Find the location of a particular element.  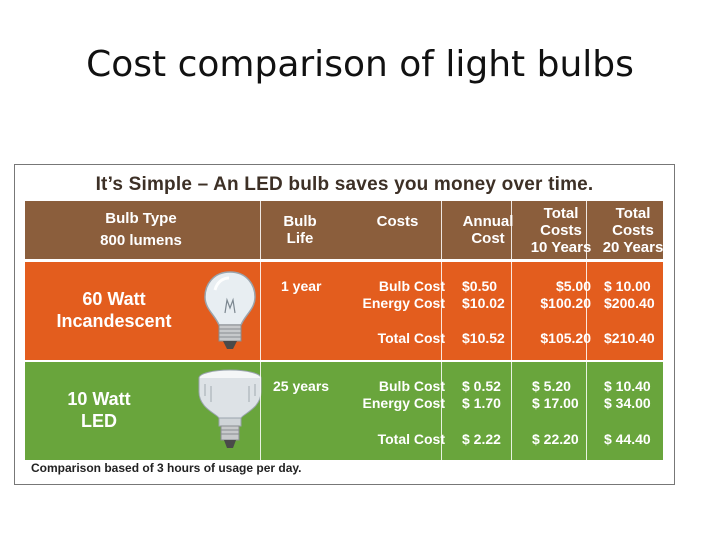

header-bulb-life: Bulb Life is located at coordinates (300, 230).